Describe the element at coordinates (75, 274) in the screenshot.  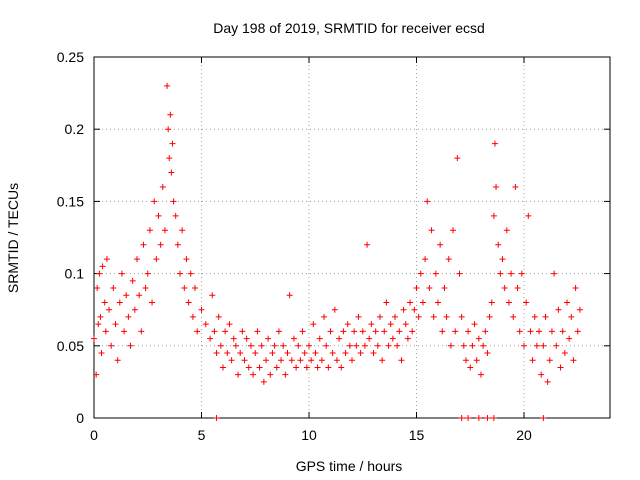
I see `y-tick-label: 0.1` at that location.